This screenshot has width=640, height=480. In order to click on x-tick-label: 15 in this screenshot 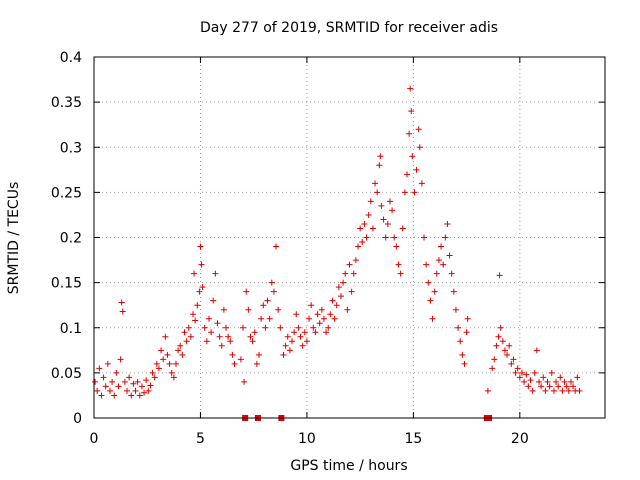, I will do `click(413, 439)`.